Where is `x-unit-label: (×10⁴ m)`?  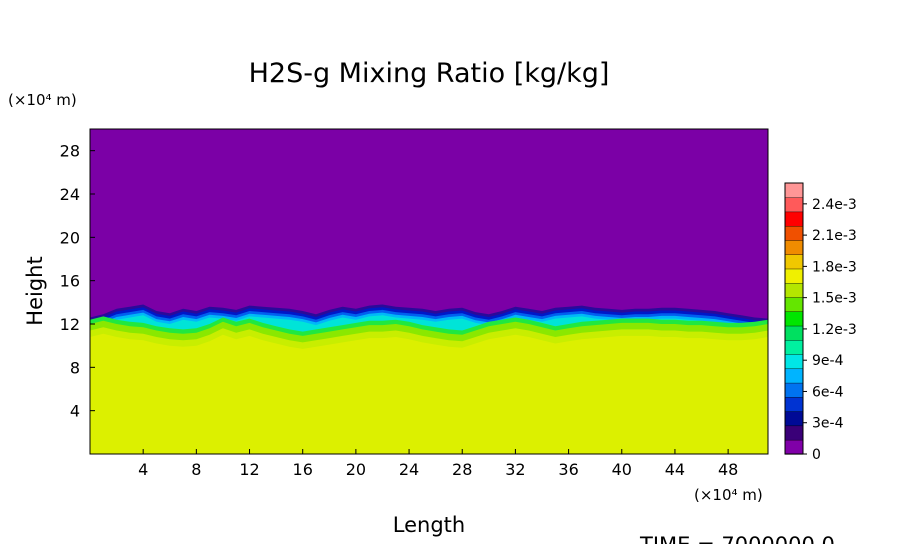
x-unit-label: (×10⁴ m) is located at coordinates (728, 495).